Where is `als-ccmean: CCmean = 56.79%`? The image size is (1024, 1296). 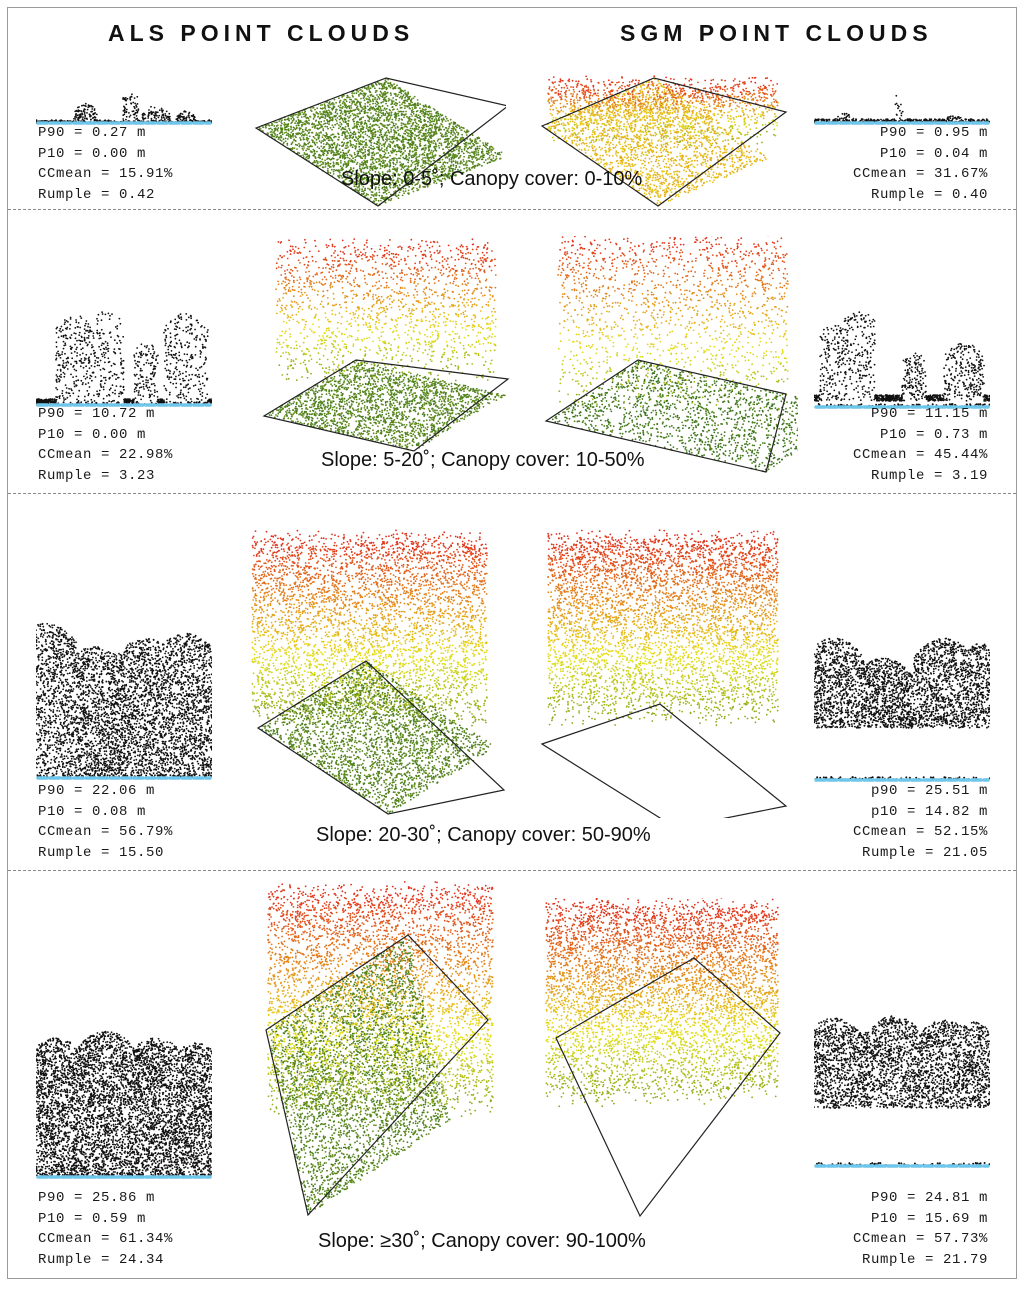 als-ccmean: CCmean = 56.79% is located at coordinates (105, 832).